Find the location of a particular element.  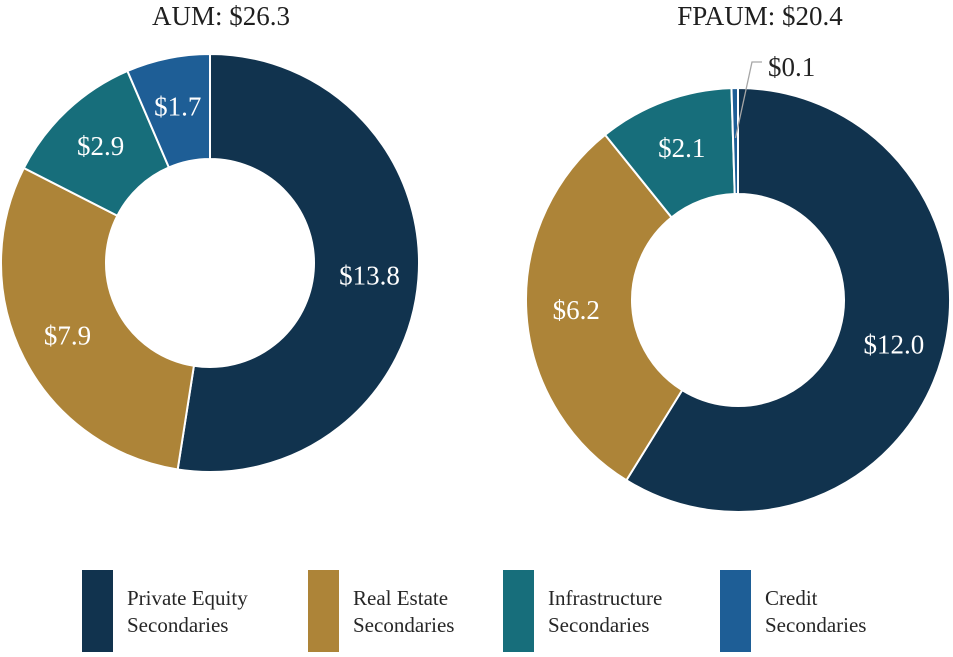

data-label-infrastructure-secondaries: $2.9 is located at coordinates (100, 146).